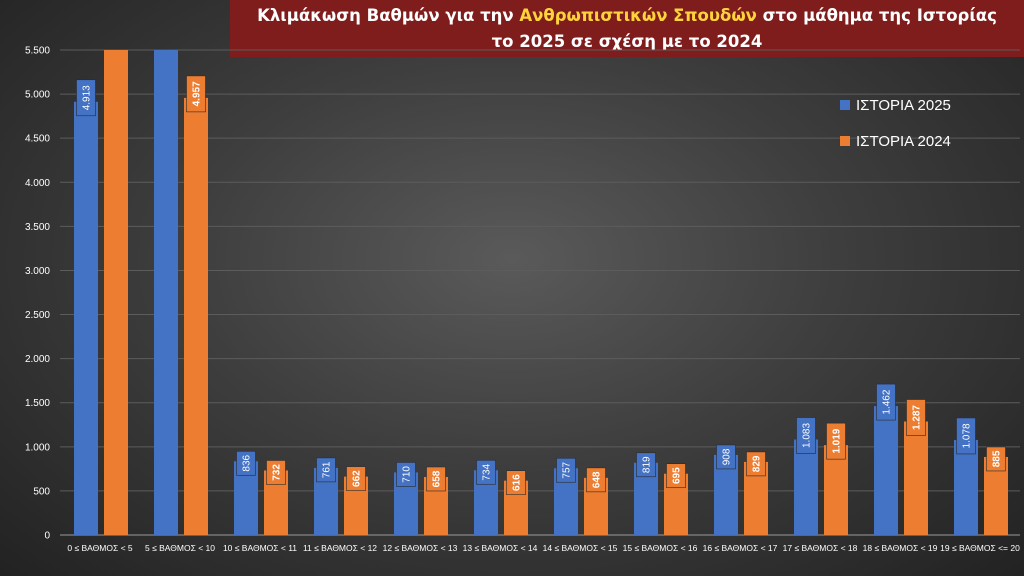 This screenshot has width=1024, height=576. I want to click on data-label: 1.083, so click(807, 435).